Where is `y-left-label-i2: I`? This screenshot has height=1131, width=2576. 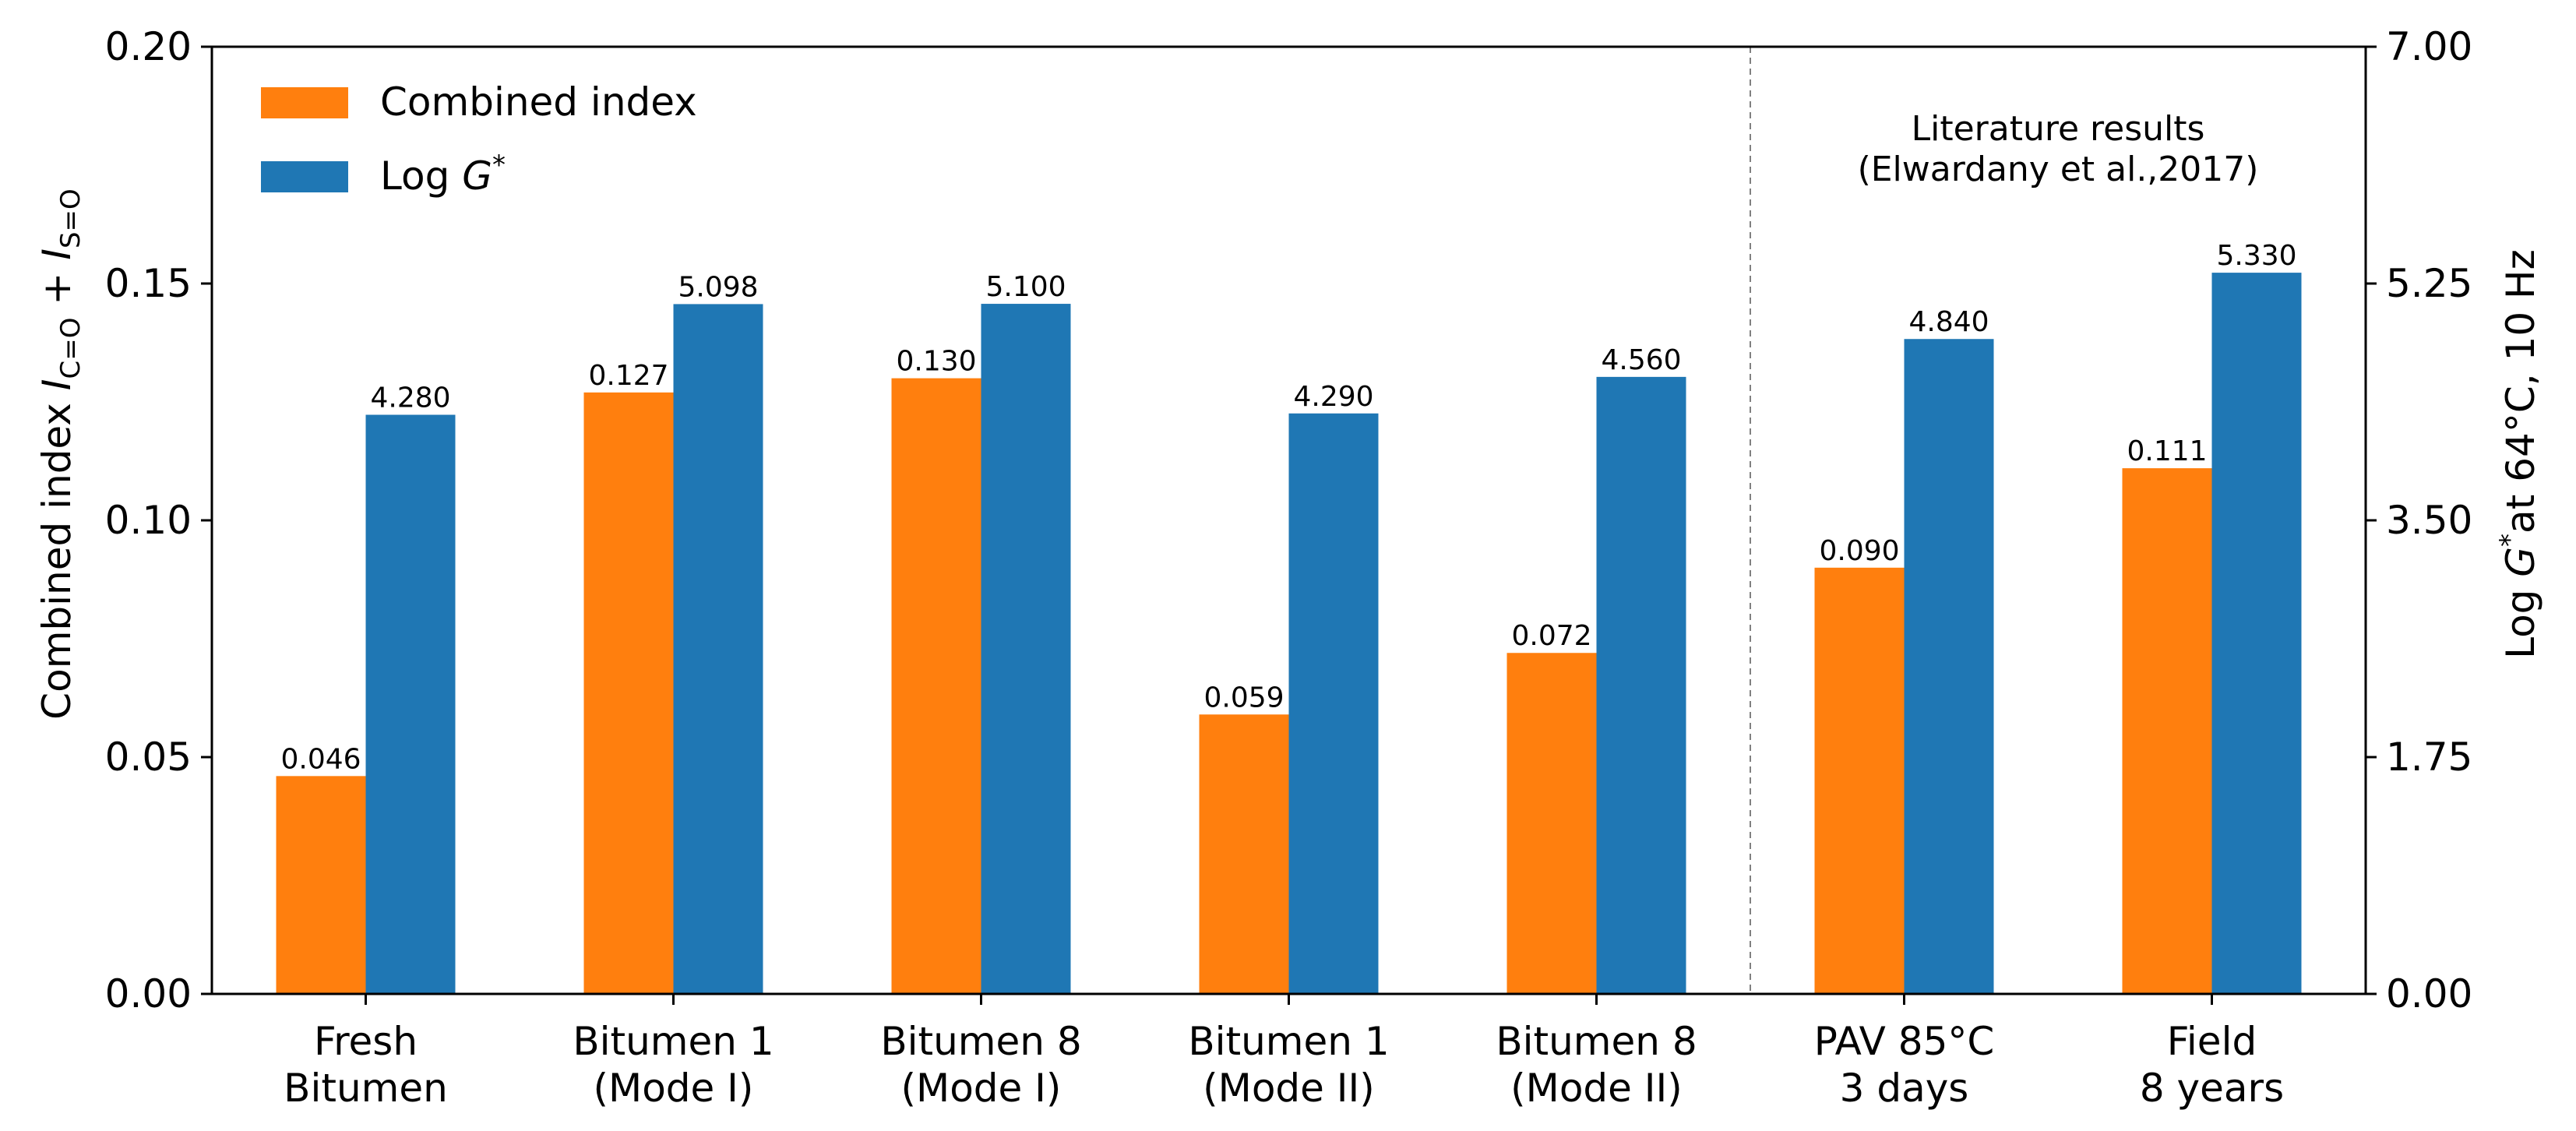 y-left-label-i2: I is located at coordinates (56, 254).